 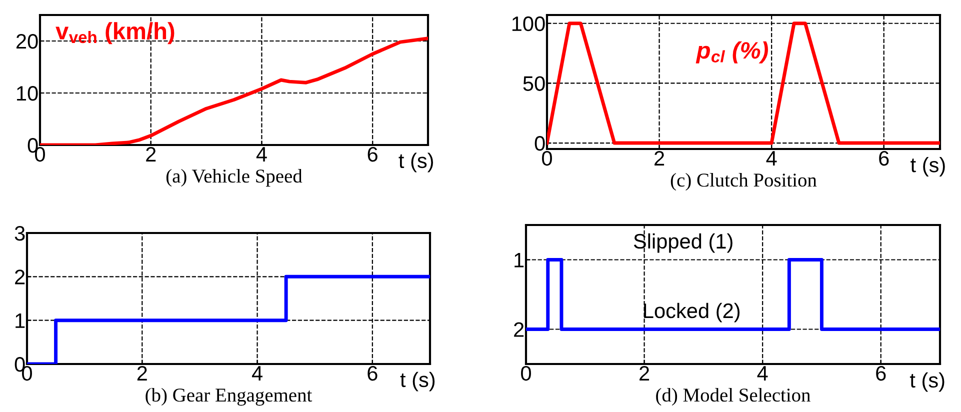 What do you see at coordinates (683, 243) in the screenshot?
I see `annotation: Slipped (1)` at bounding box center [683, 243].